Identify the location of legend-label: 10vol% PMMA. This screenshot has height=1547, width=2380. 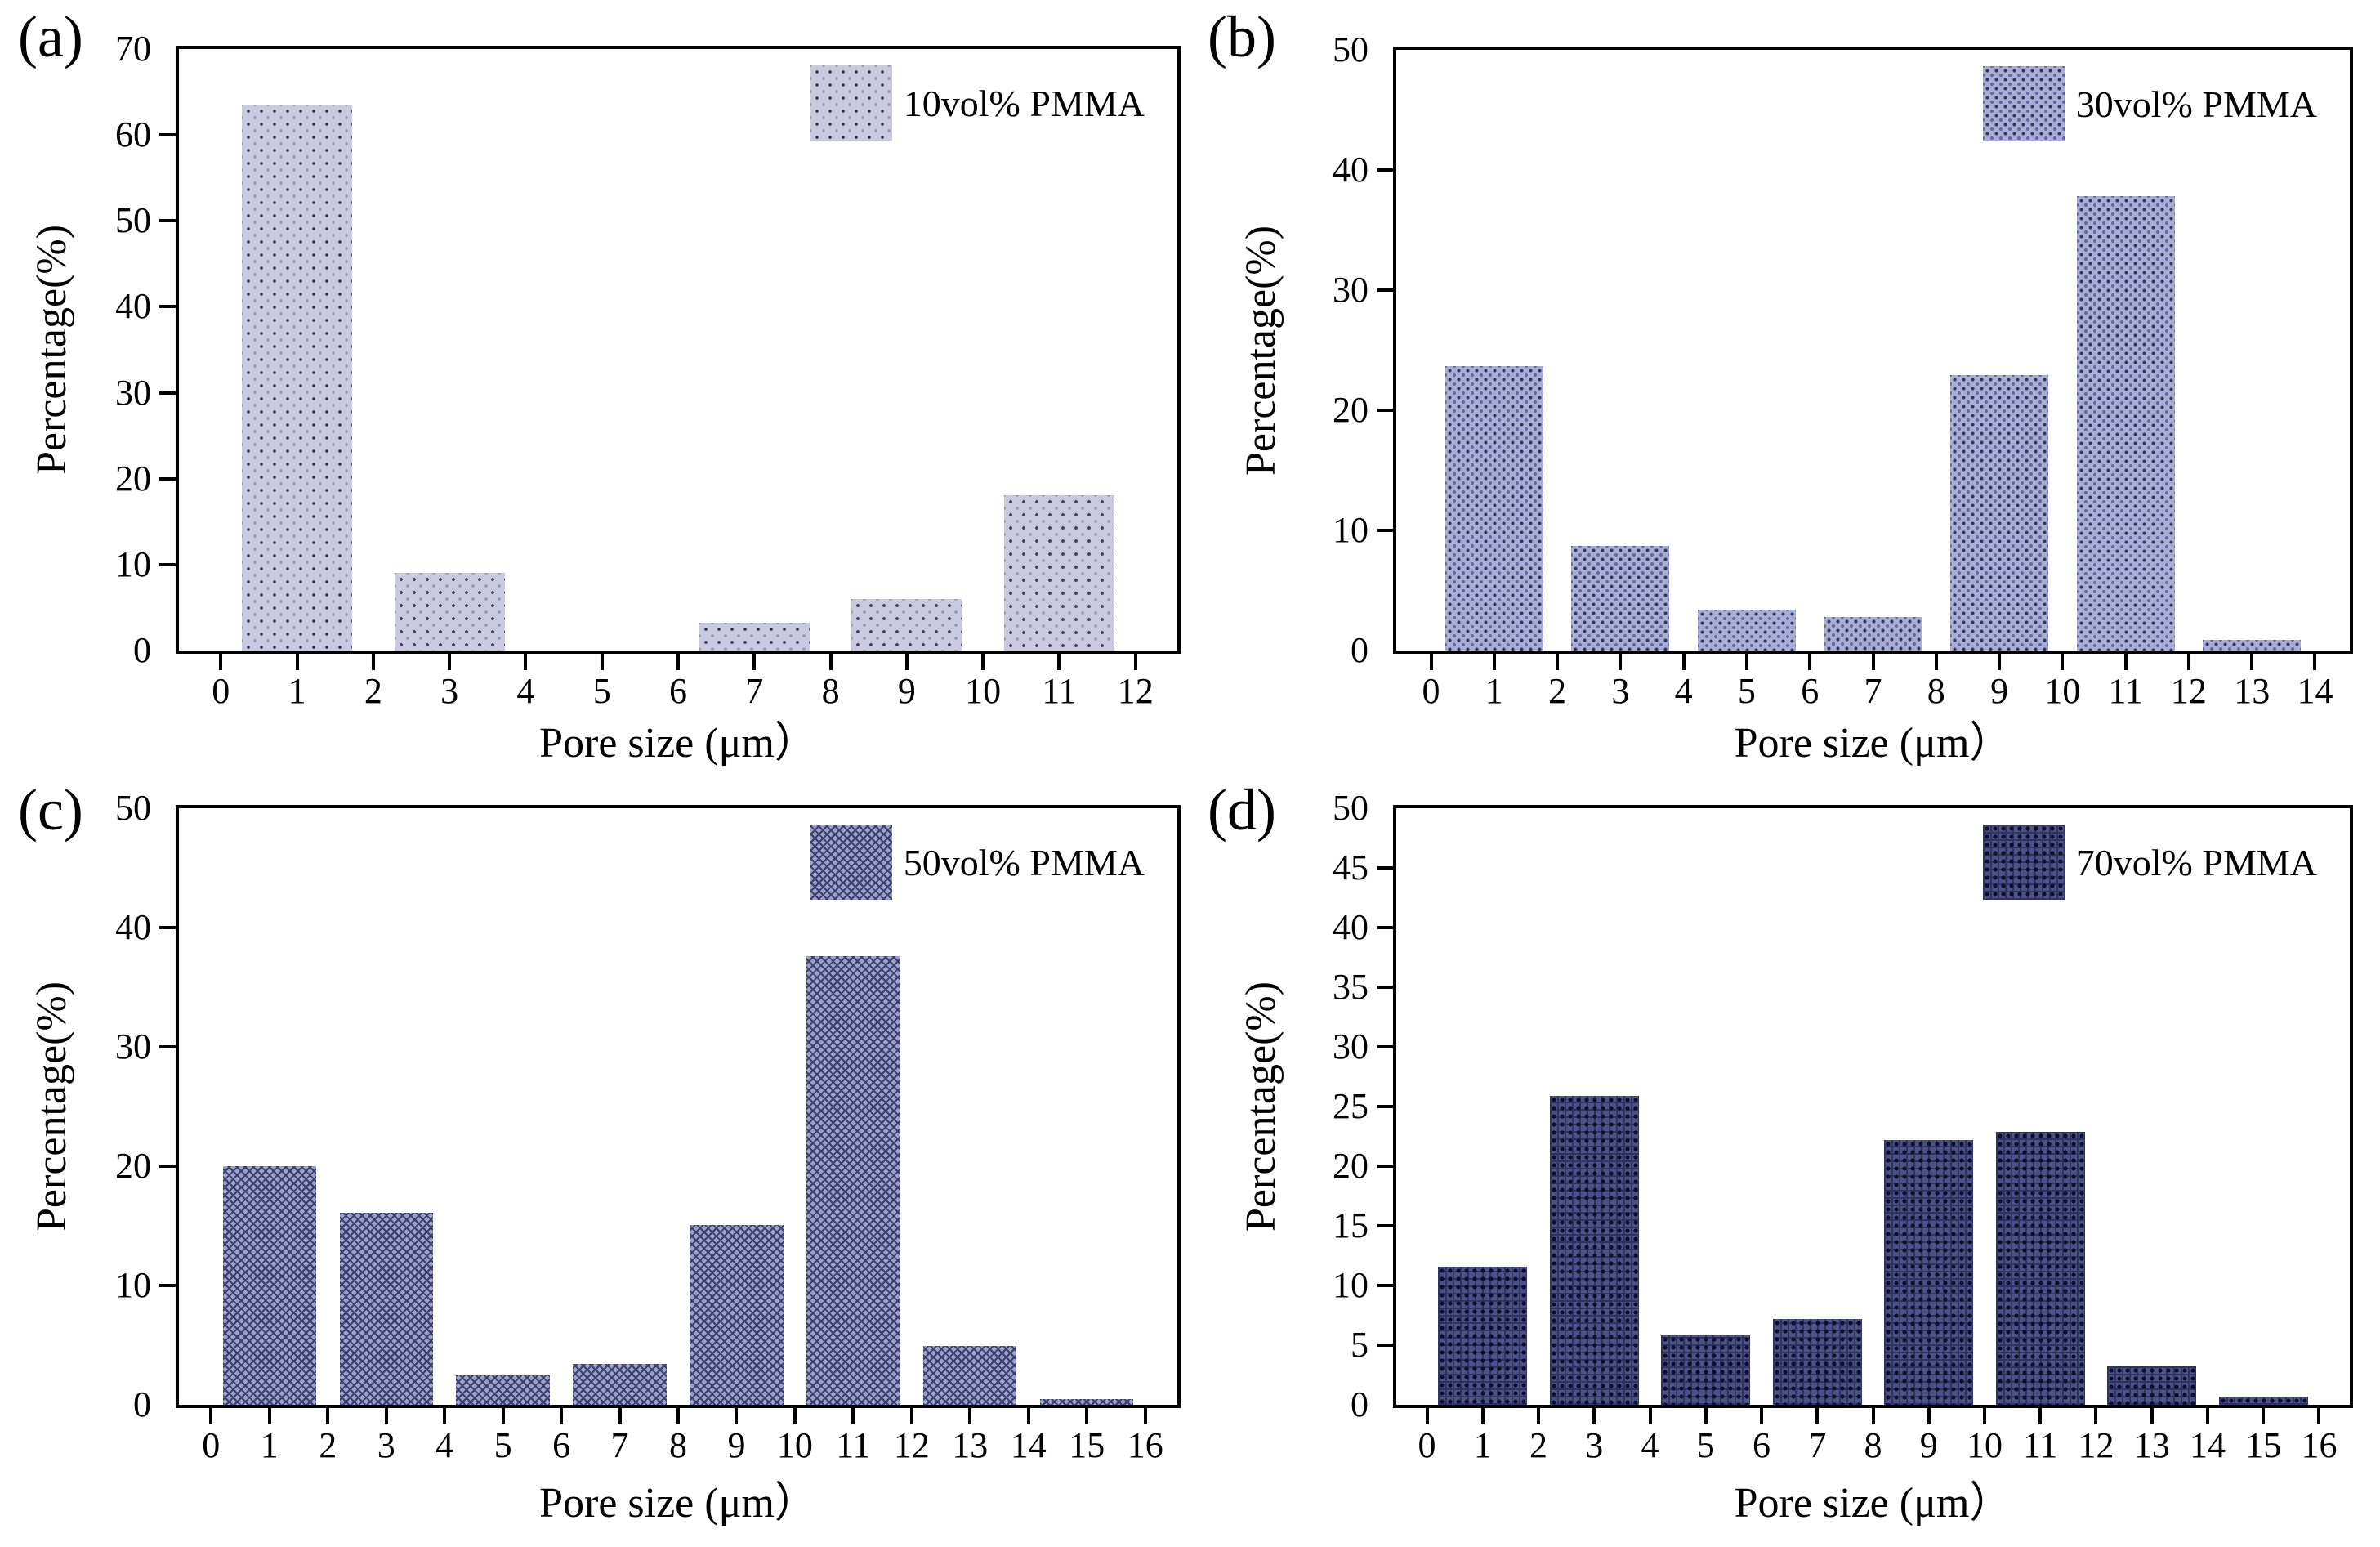
(1024, 103).